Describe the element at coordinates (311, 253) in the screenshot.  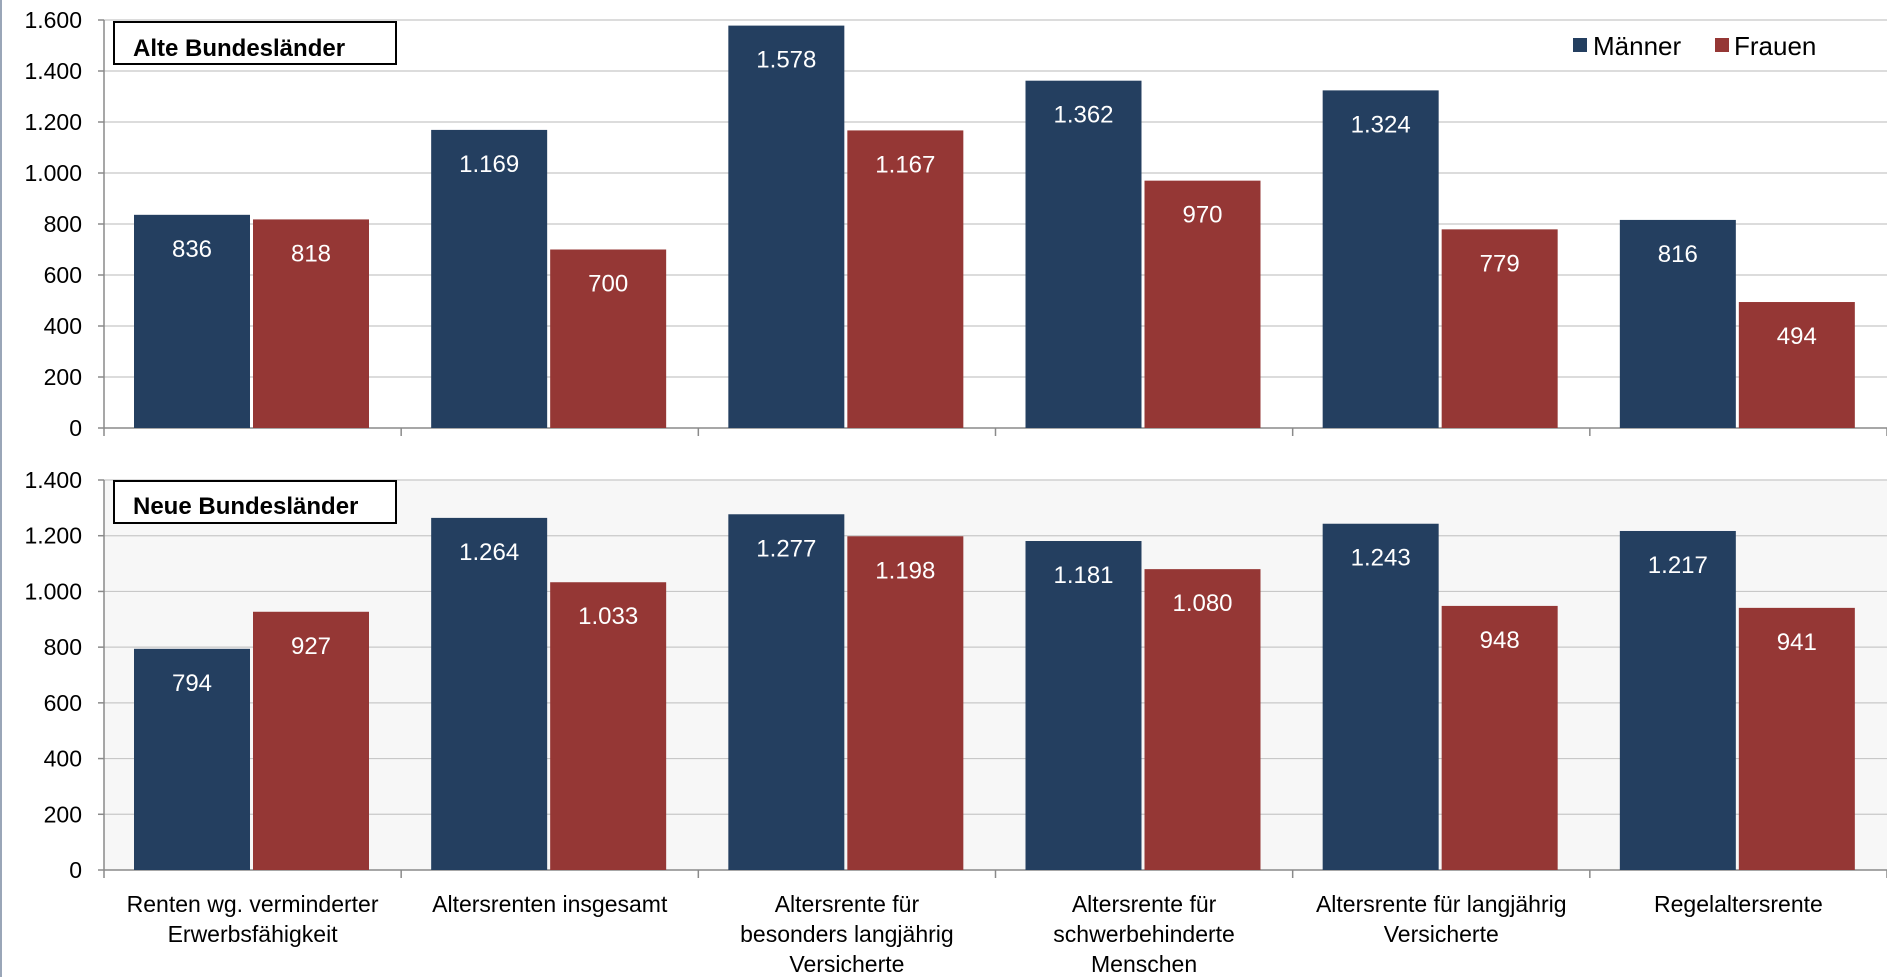
I see `data-label-frauen: 818` at that location.